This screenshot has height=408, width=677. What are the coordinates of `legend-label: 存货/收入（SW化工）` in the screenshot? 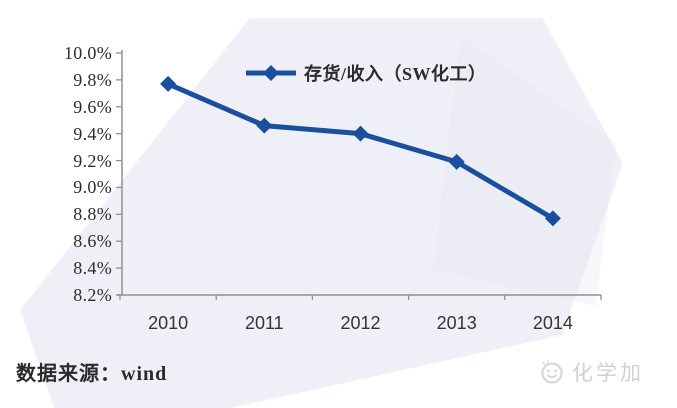 It's located at (395, 74).